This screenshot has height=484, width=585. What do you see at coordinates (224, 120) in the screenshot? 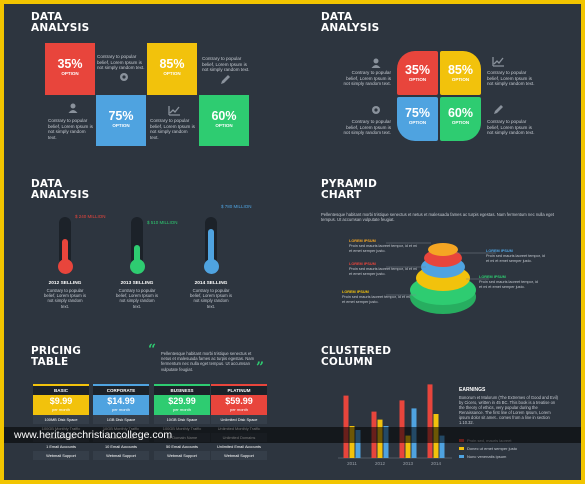
I see `option-tile-60: 60% OPTION` at bounding box center [224, 120].